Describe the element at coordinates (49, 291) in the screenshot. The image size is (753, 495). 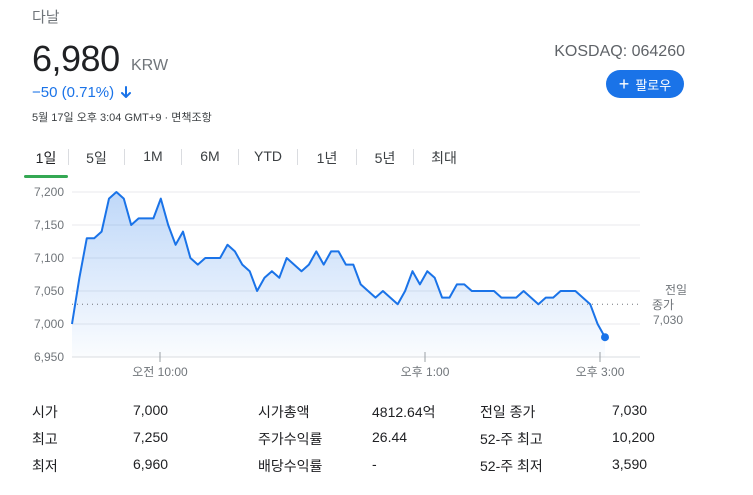
I see `y-tick-label: 7,050` at that location.